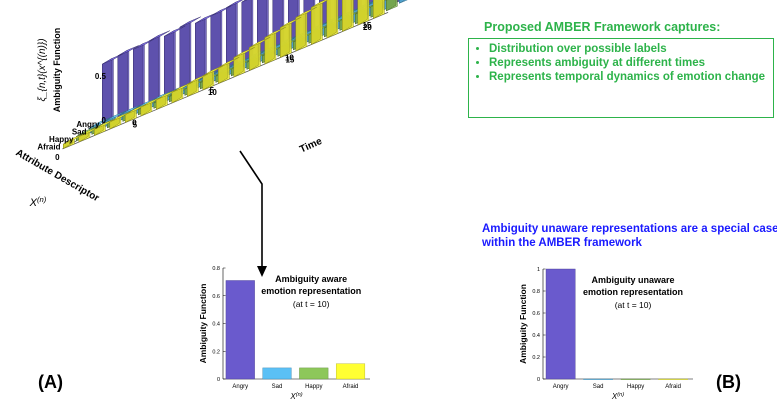 Image resolution: width=777 pixels, height=412 pixels. I want to click on time-tick-label-back: 15, so click(366, 25).